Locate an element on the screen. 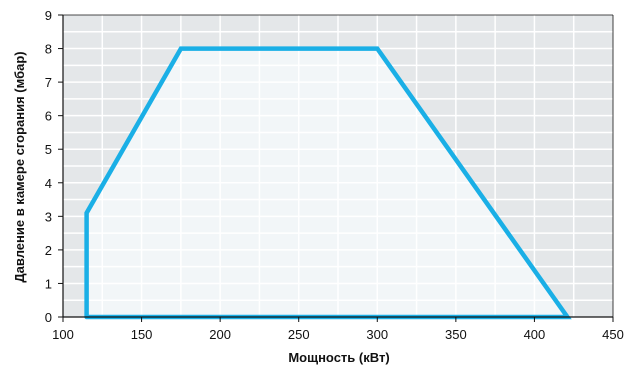  y-tick-label: 9 is located at coordinates (48, 15).